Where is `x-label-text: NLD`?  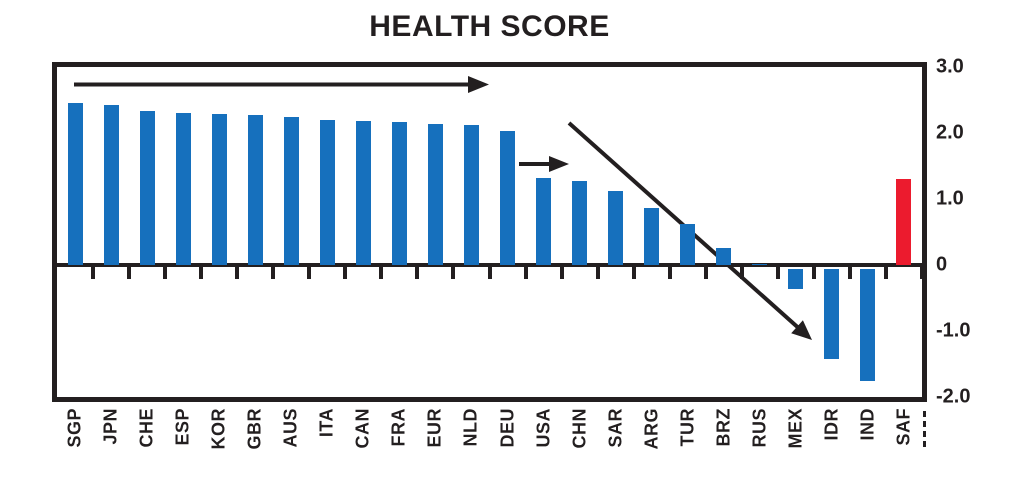 x-label-text: NLD is located at coordinates (470, 427).